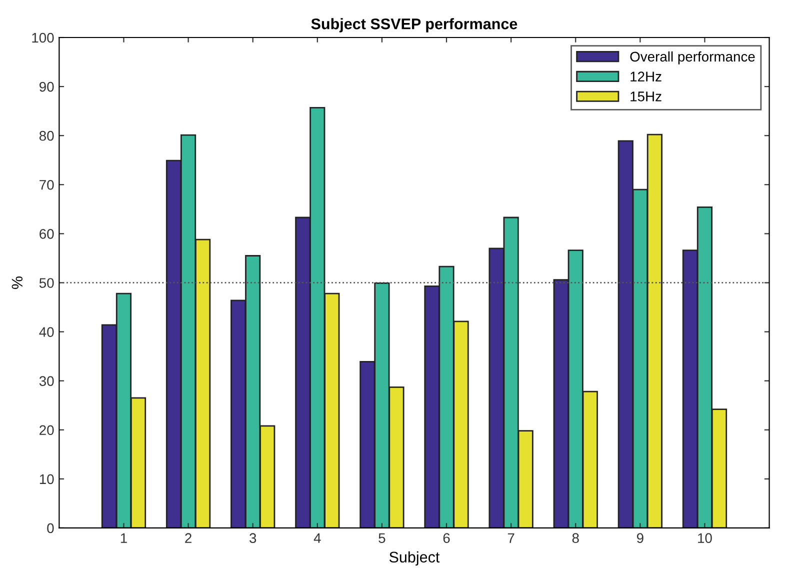  I want to click on x-tick-label: 4, so click(317, 538).